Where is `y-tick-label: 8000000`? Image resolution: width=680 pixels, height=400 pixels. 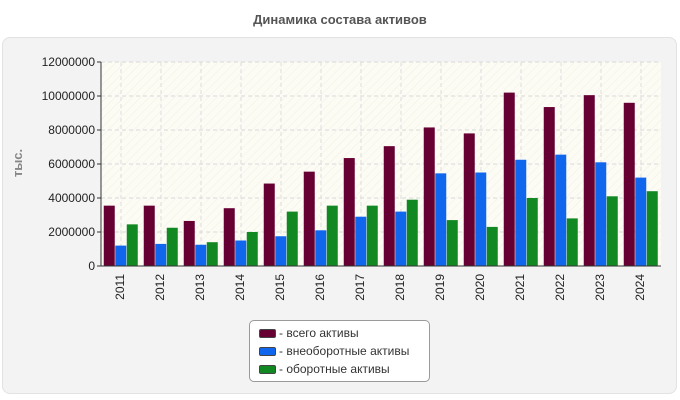
y-tick-label: 8000000 is located at coordinates (71, 130).